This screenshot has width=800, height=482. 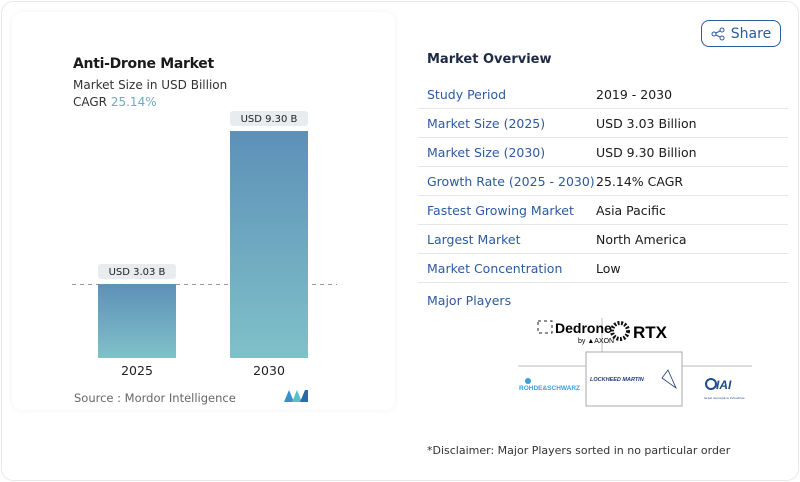 What do you see at coordinates (650, 332) in the screenshot?
I see `svg-text: RTX` at bounding box center [650, 332].